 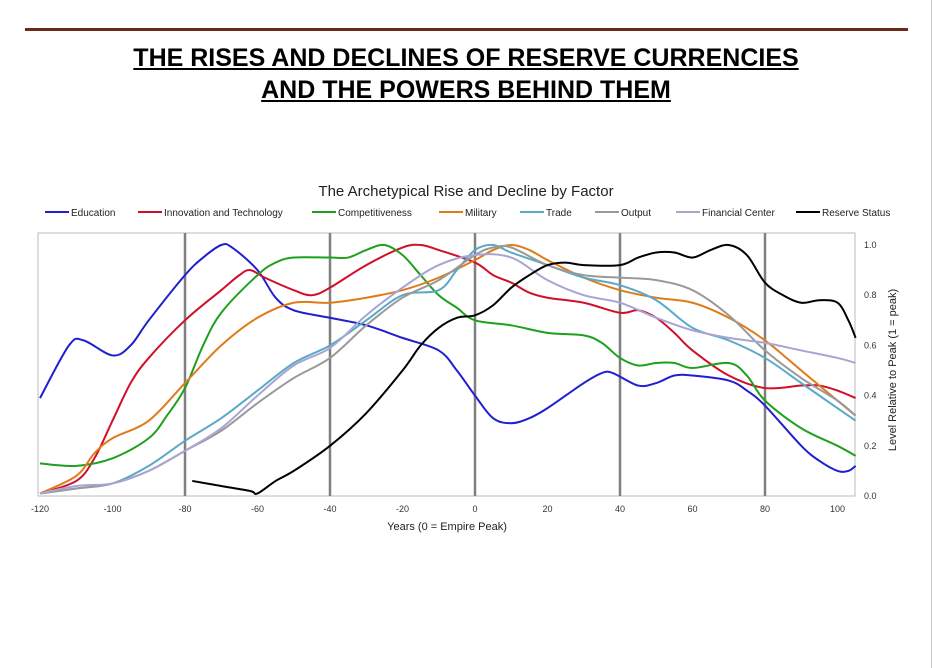 What do you see at coordinates (738, 213) in the screenshot?
I see `legend-label: Financial Center` at bounding box center [738, 213].